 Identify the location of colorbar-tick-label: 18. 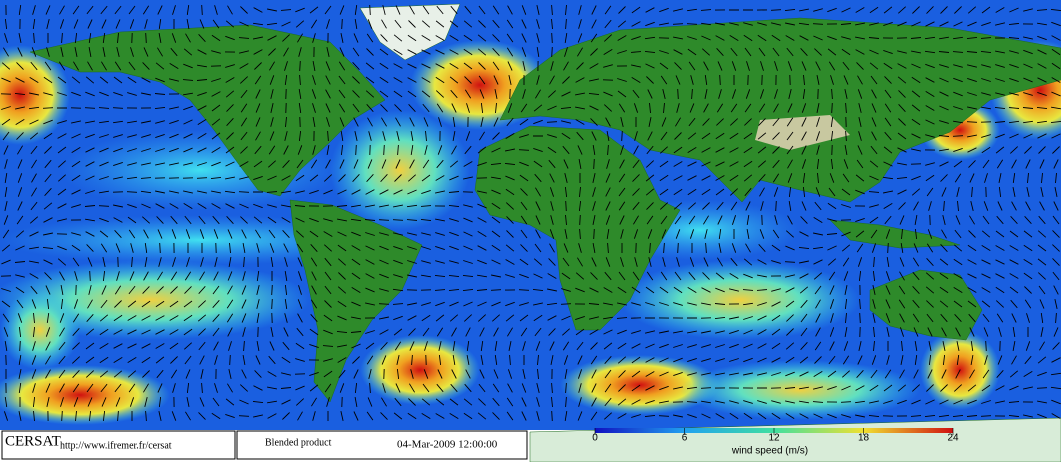
(864, 438).